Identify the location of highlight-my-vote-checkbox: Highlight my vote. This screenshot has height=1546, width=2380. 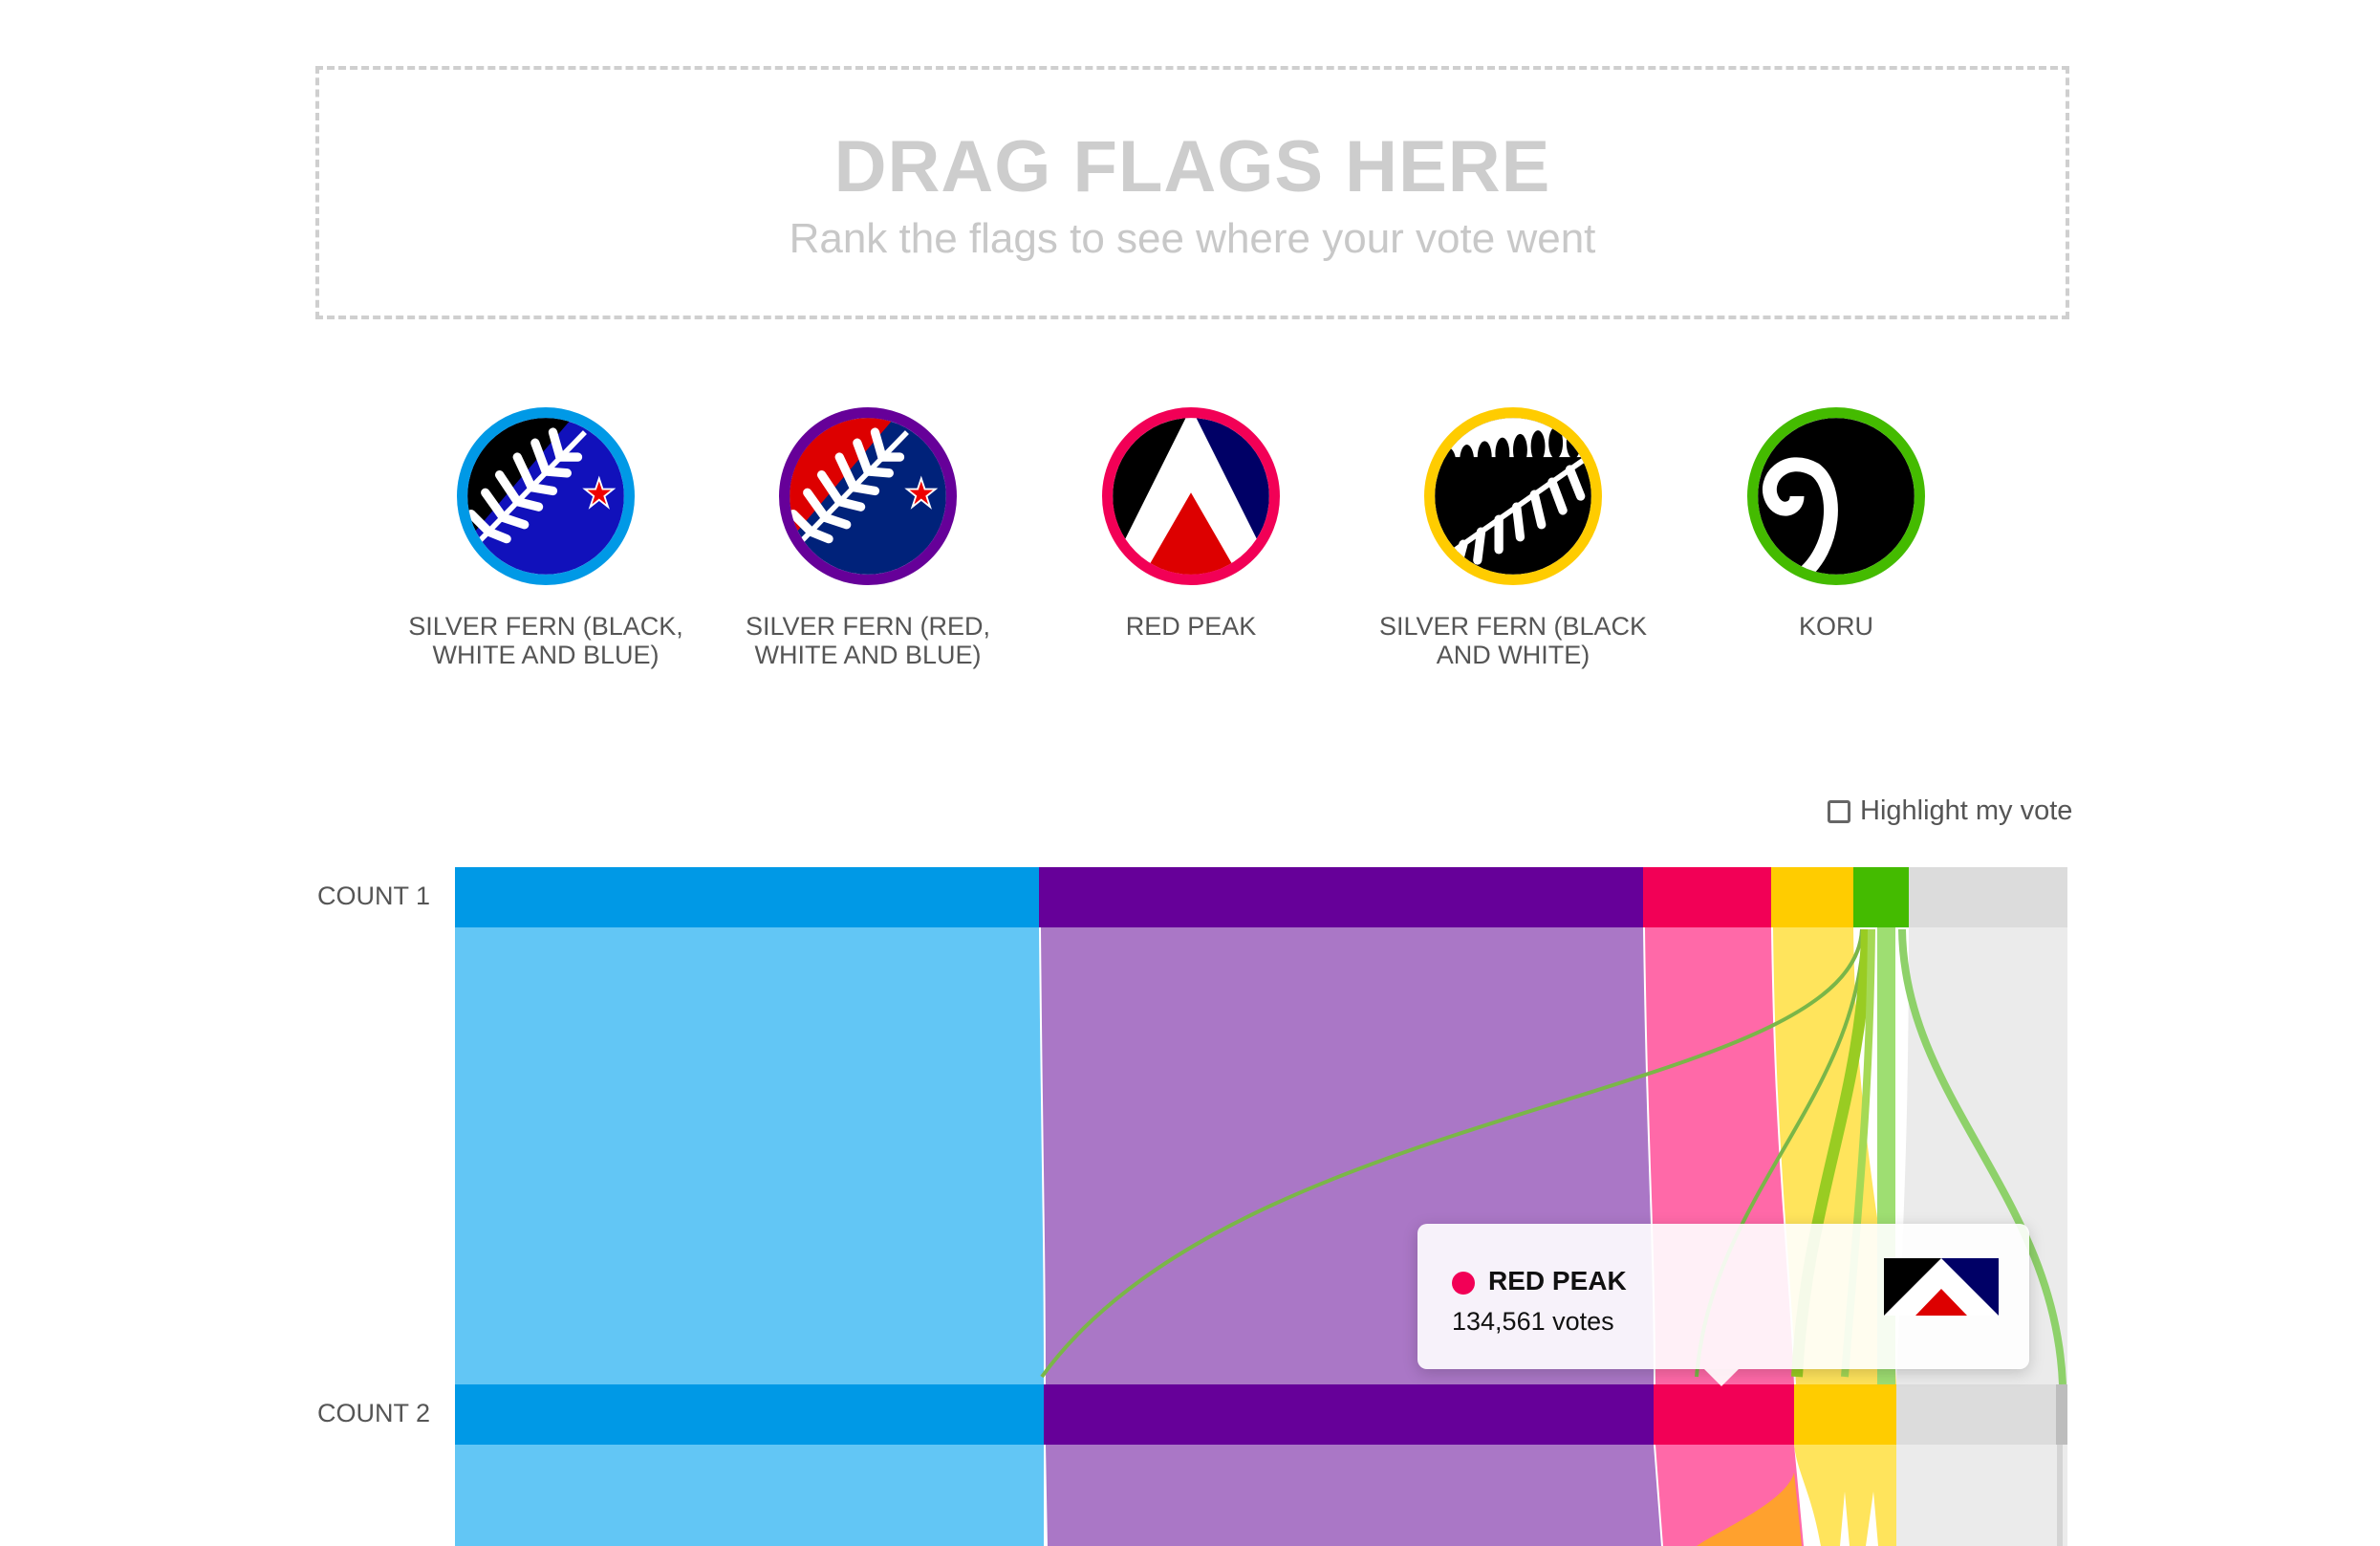
(1950, 811).